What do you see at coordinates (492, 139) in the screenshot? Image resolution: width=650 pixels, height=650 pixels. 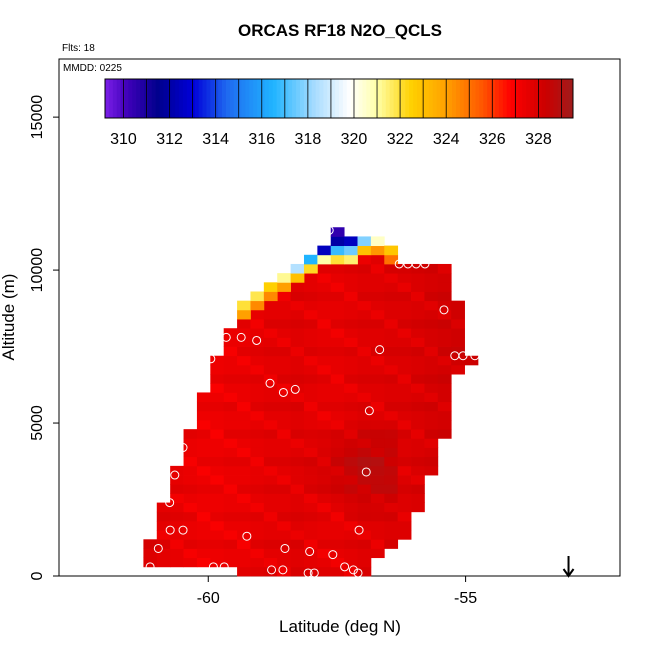 I see `colorbar-tick-label: 326` at bounding box center [492, 139].